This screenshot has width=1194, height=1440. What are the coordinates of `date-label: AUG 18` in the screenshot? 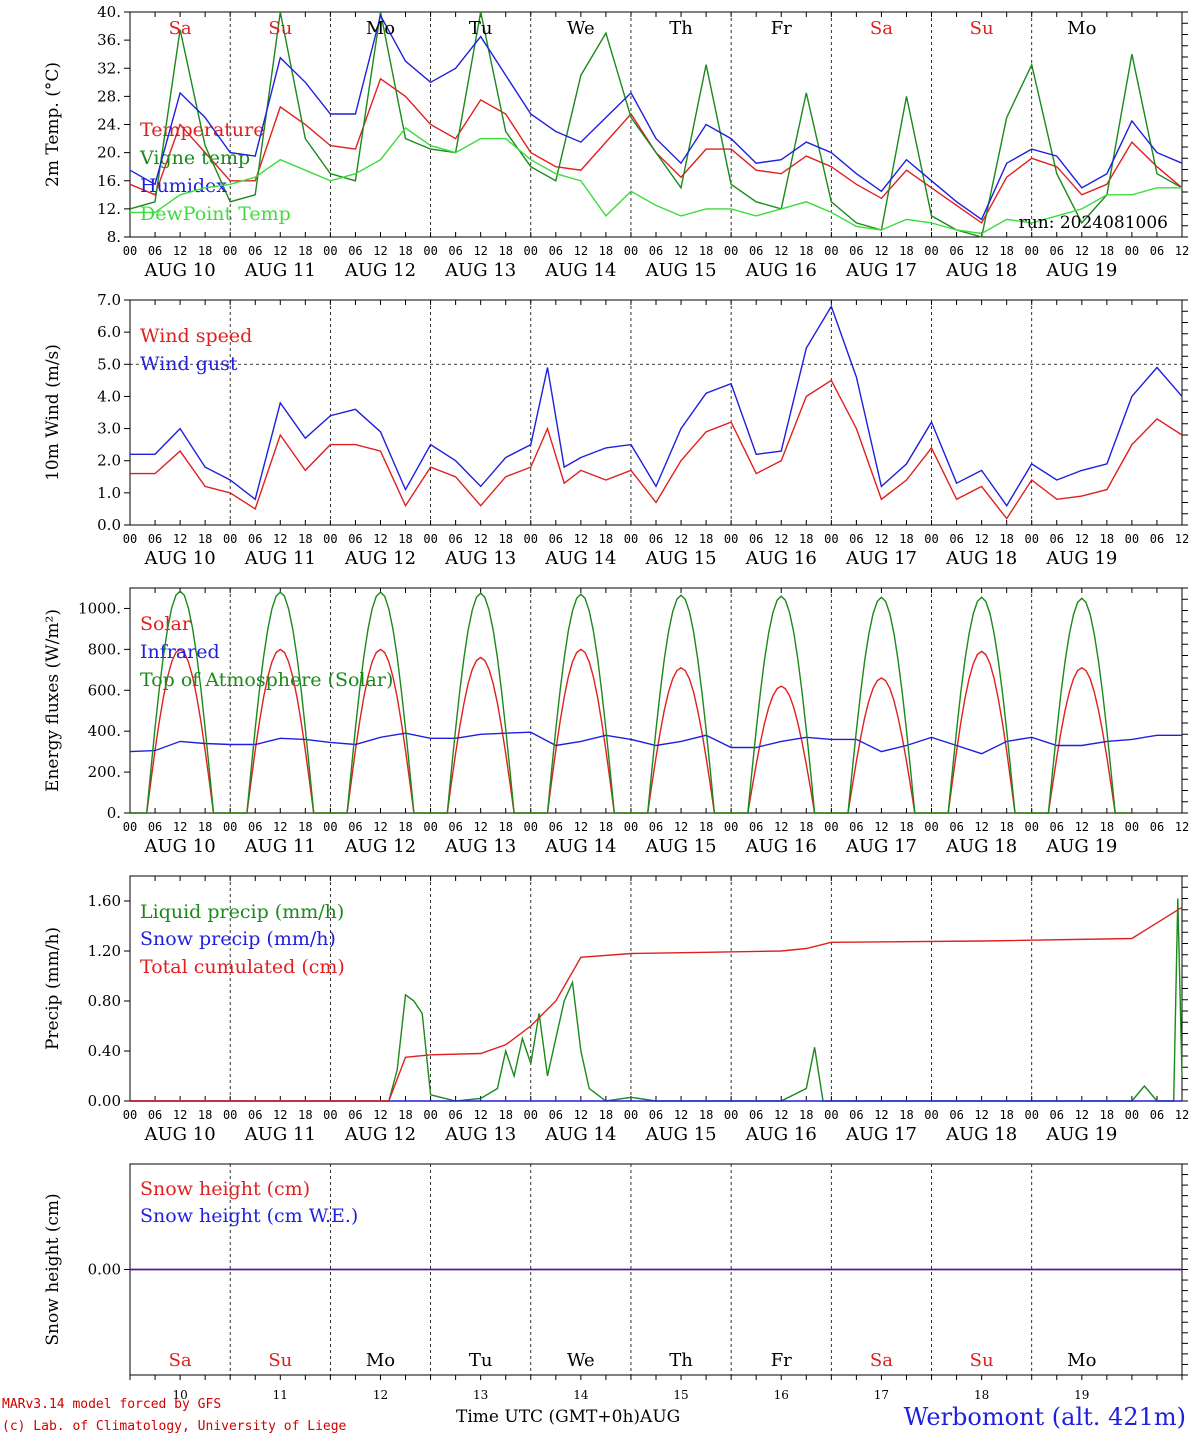 It's located at (981, 1134).